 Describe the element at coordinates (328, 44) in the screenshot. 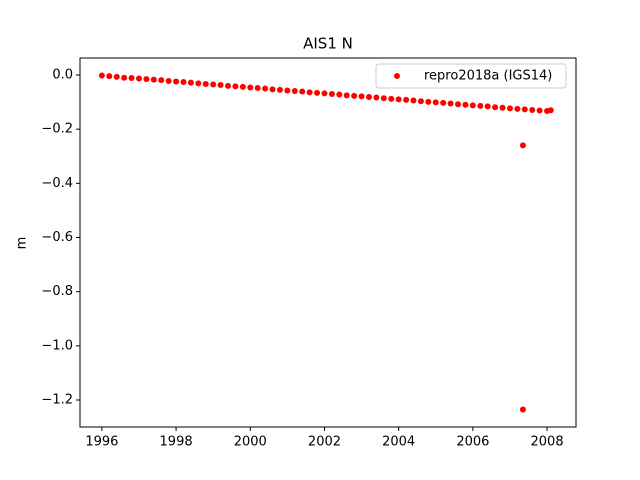

I see `chart-title: AIS1 N` at that location.